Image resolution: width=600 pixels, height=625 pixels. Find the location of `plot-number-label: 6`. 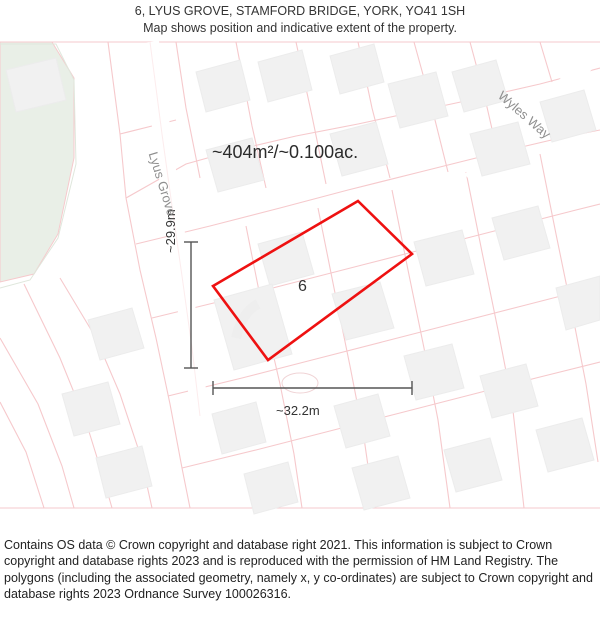

plot-number-label: 6 is located at coordinates (302, 286).